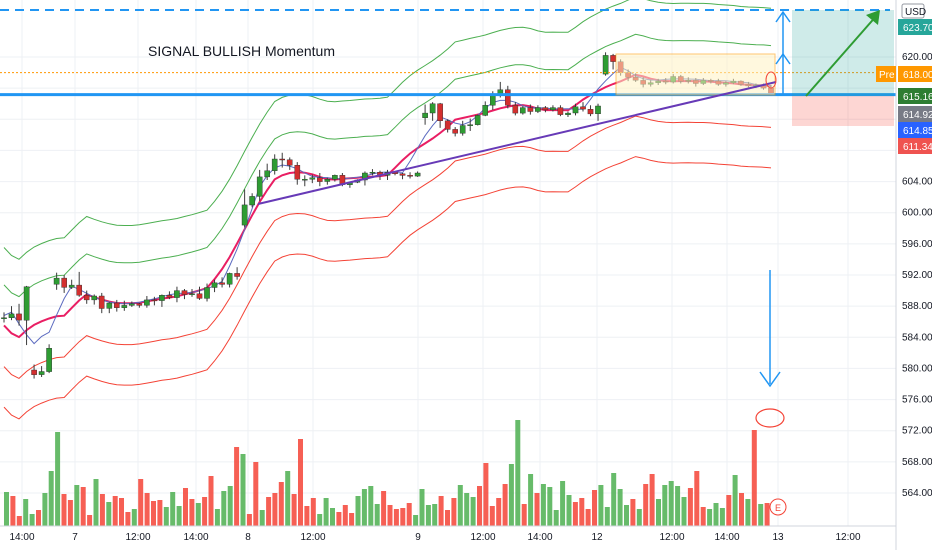 The height and width of the screenshot is (550, 932). Describe the element at coordinates (783, 16) in the screenshot. I see `range-arrow-head` at that location.